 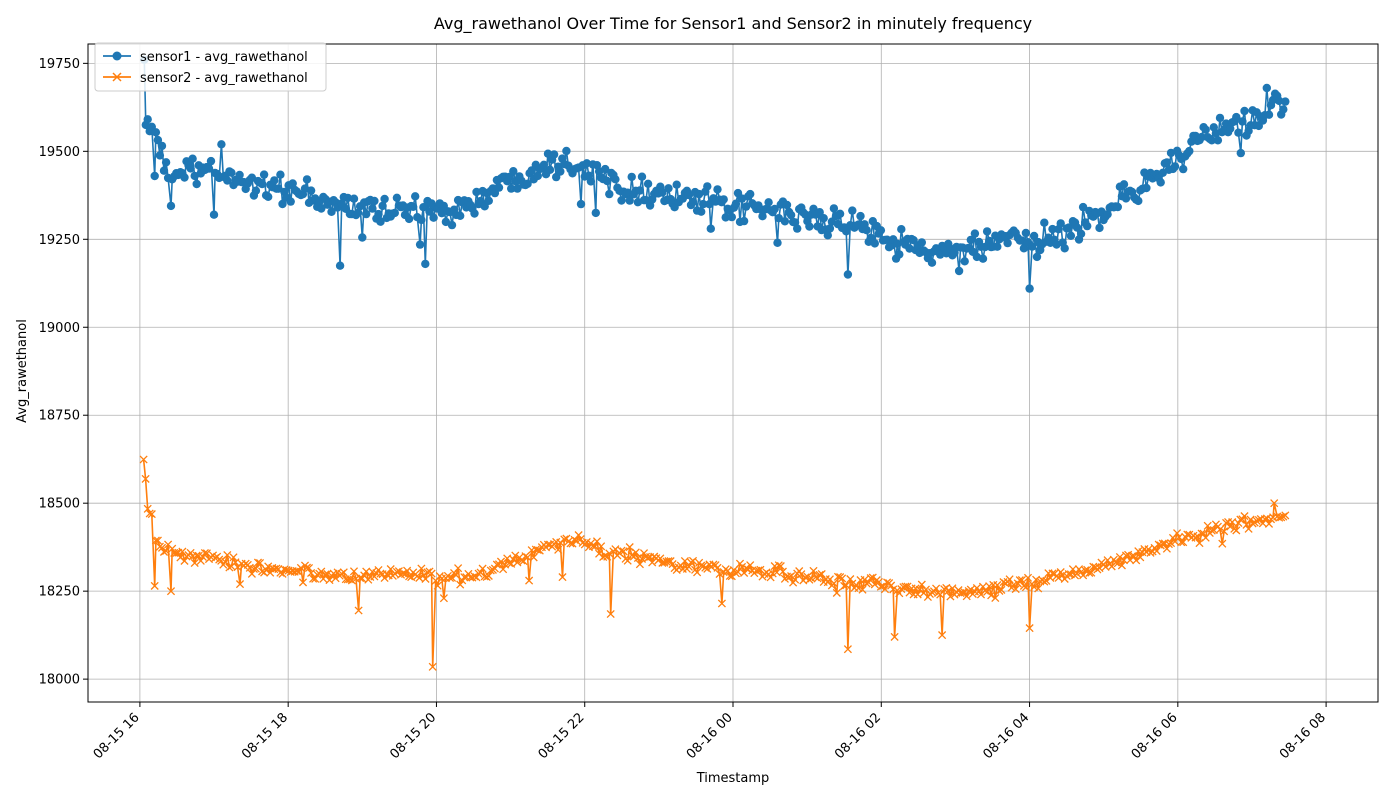 I want to click on y-axis: 18000 18250 18500 18750 19000 19250 19500 19750, so click(x=63, y=372).